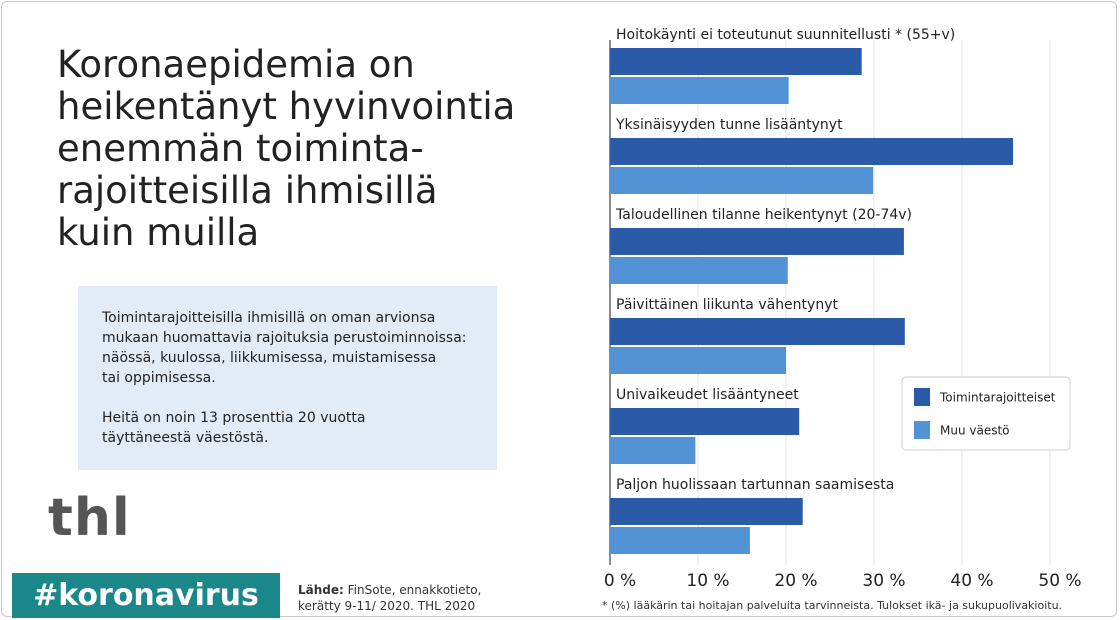 The image size is (1120, 620). I want to click on x-tick-label: 30 %, so click(883, 581).